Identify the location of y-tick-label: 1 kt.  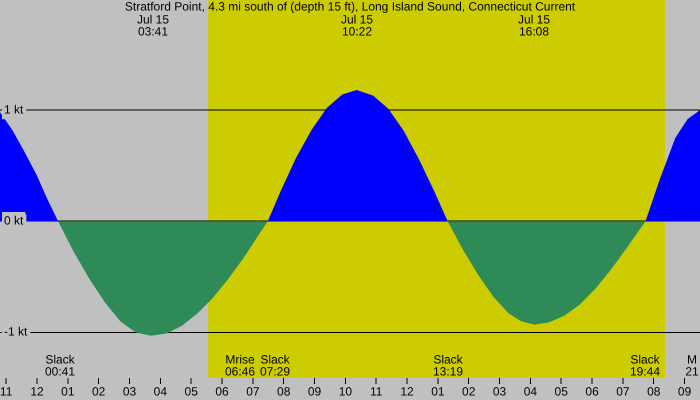
(14, 109).